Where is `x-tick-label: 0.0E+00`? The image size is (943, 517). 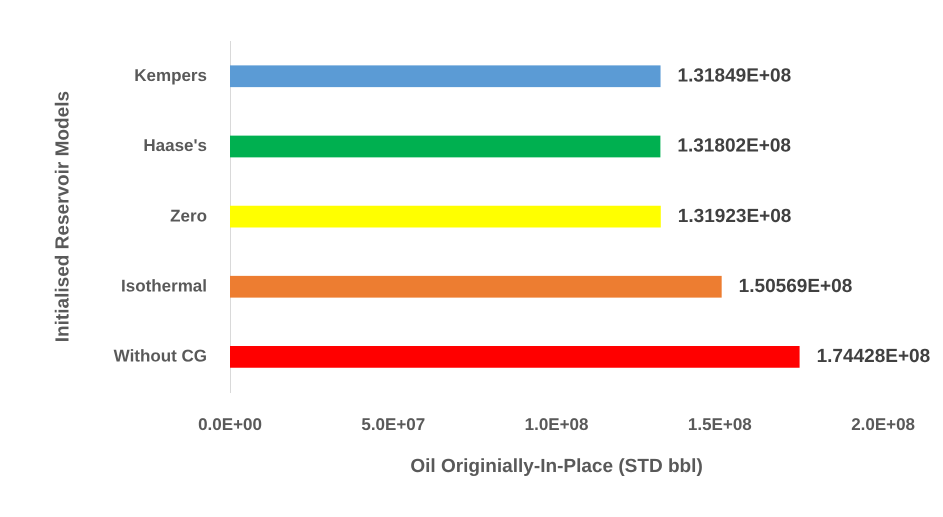
x-tick-label: 0.0E+00 is located at coordinates (230, 424).